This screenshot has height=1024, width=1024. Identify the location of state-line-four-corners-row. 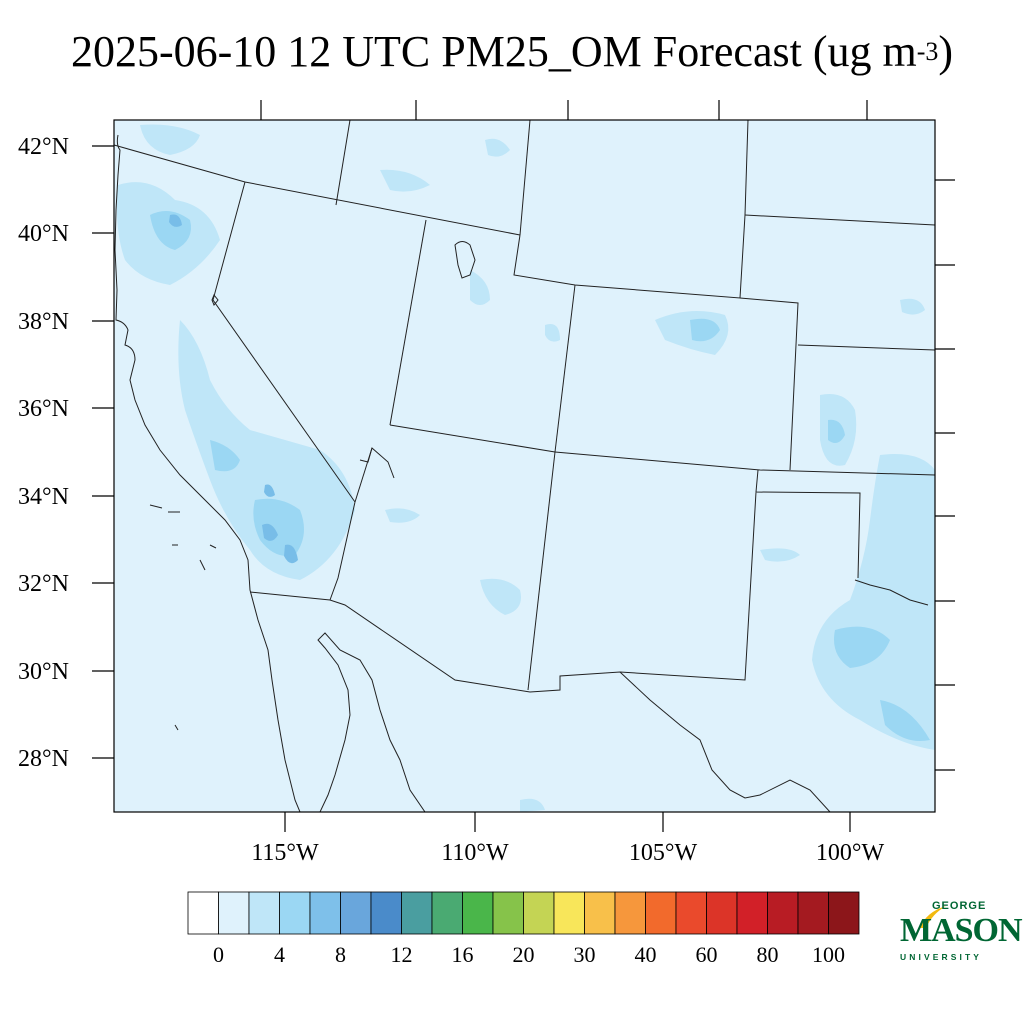
(662, 450).